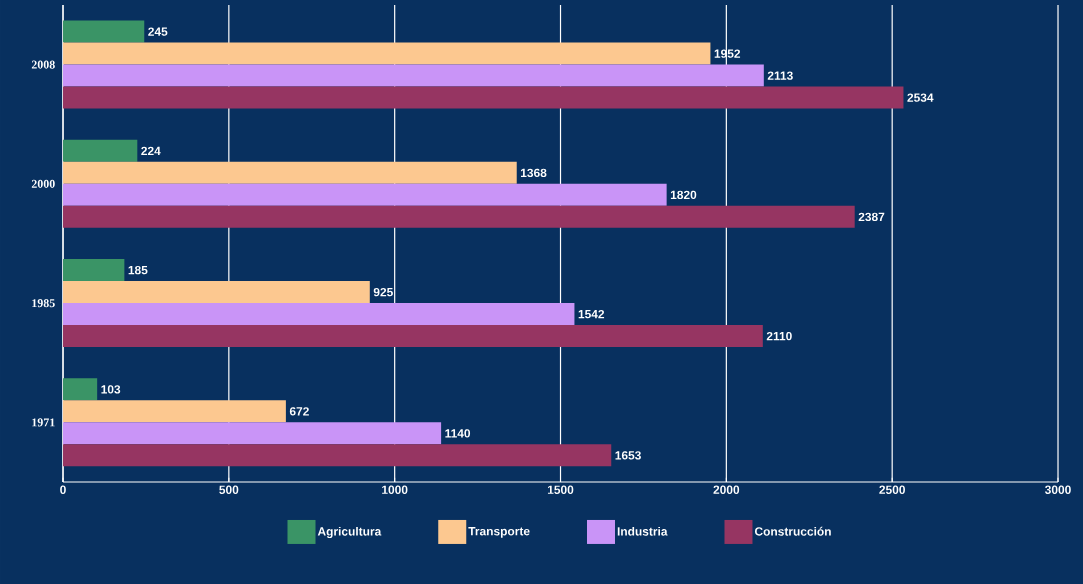  Describe the element at coordinates (395, 489) in the screenshot. I see `x-tick-label: 1000` at that location.